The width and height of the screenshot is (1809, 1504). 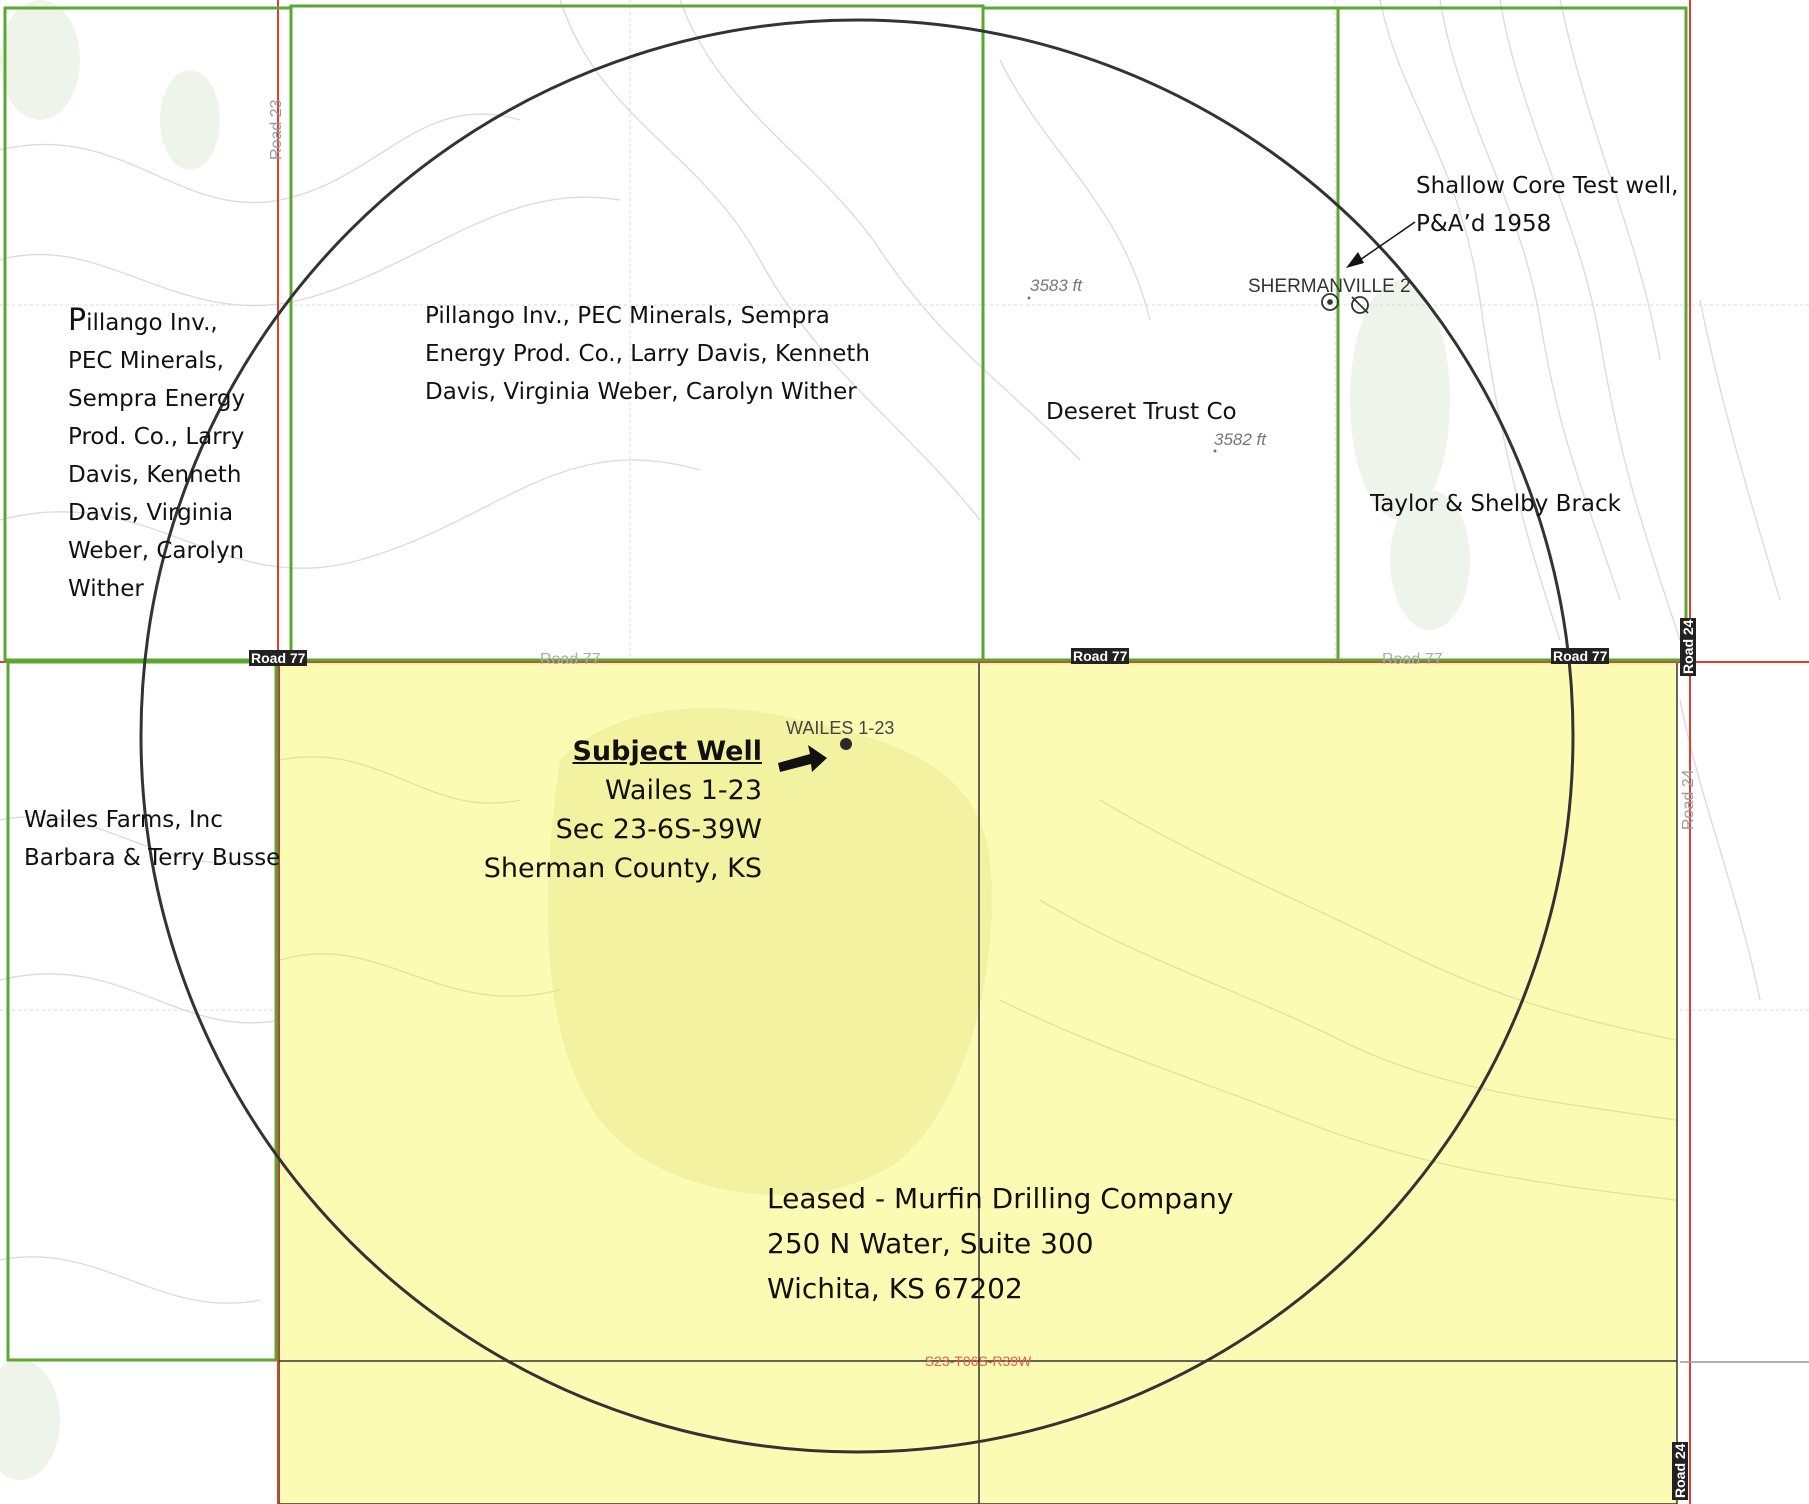 What do you see at coordinates (1345, 303) in the screenshot?
I see `offset-well-symbols` at bounding box center [1345, 303].